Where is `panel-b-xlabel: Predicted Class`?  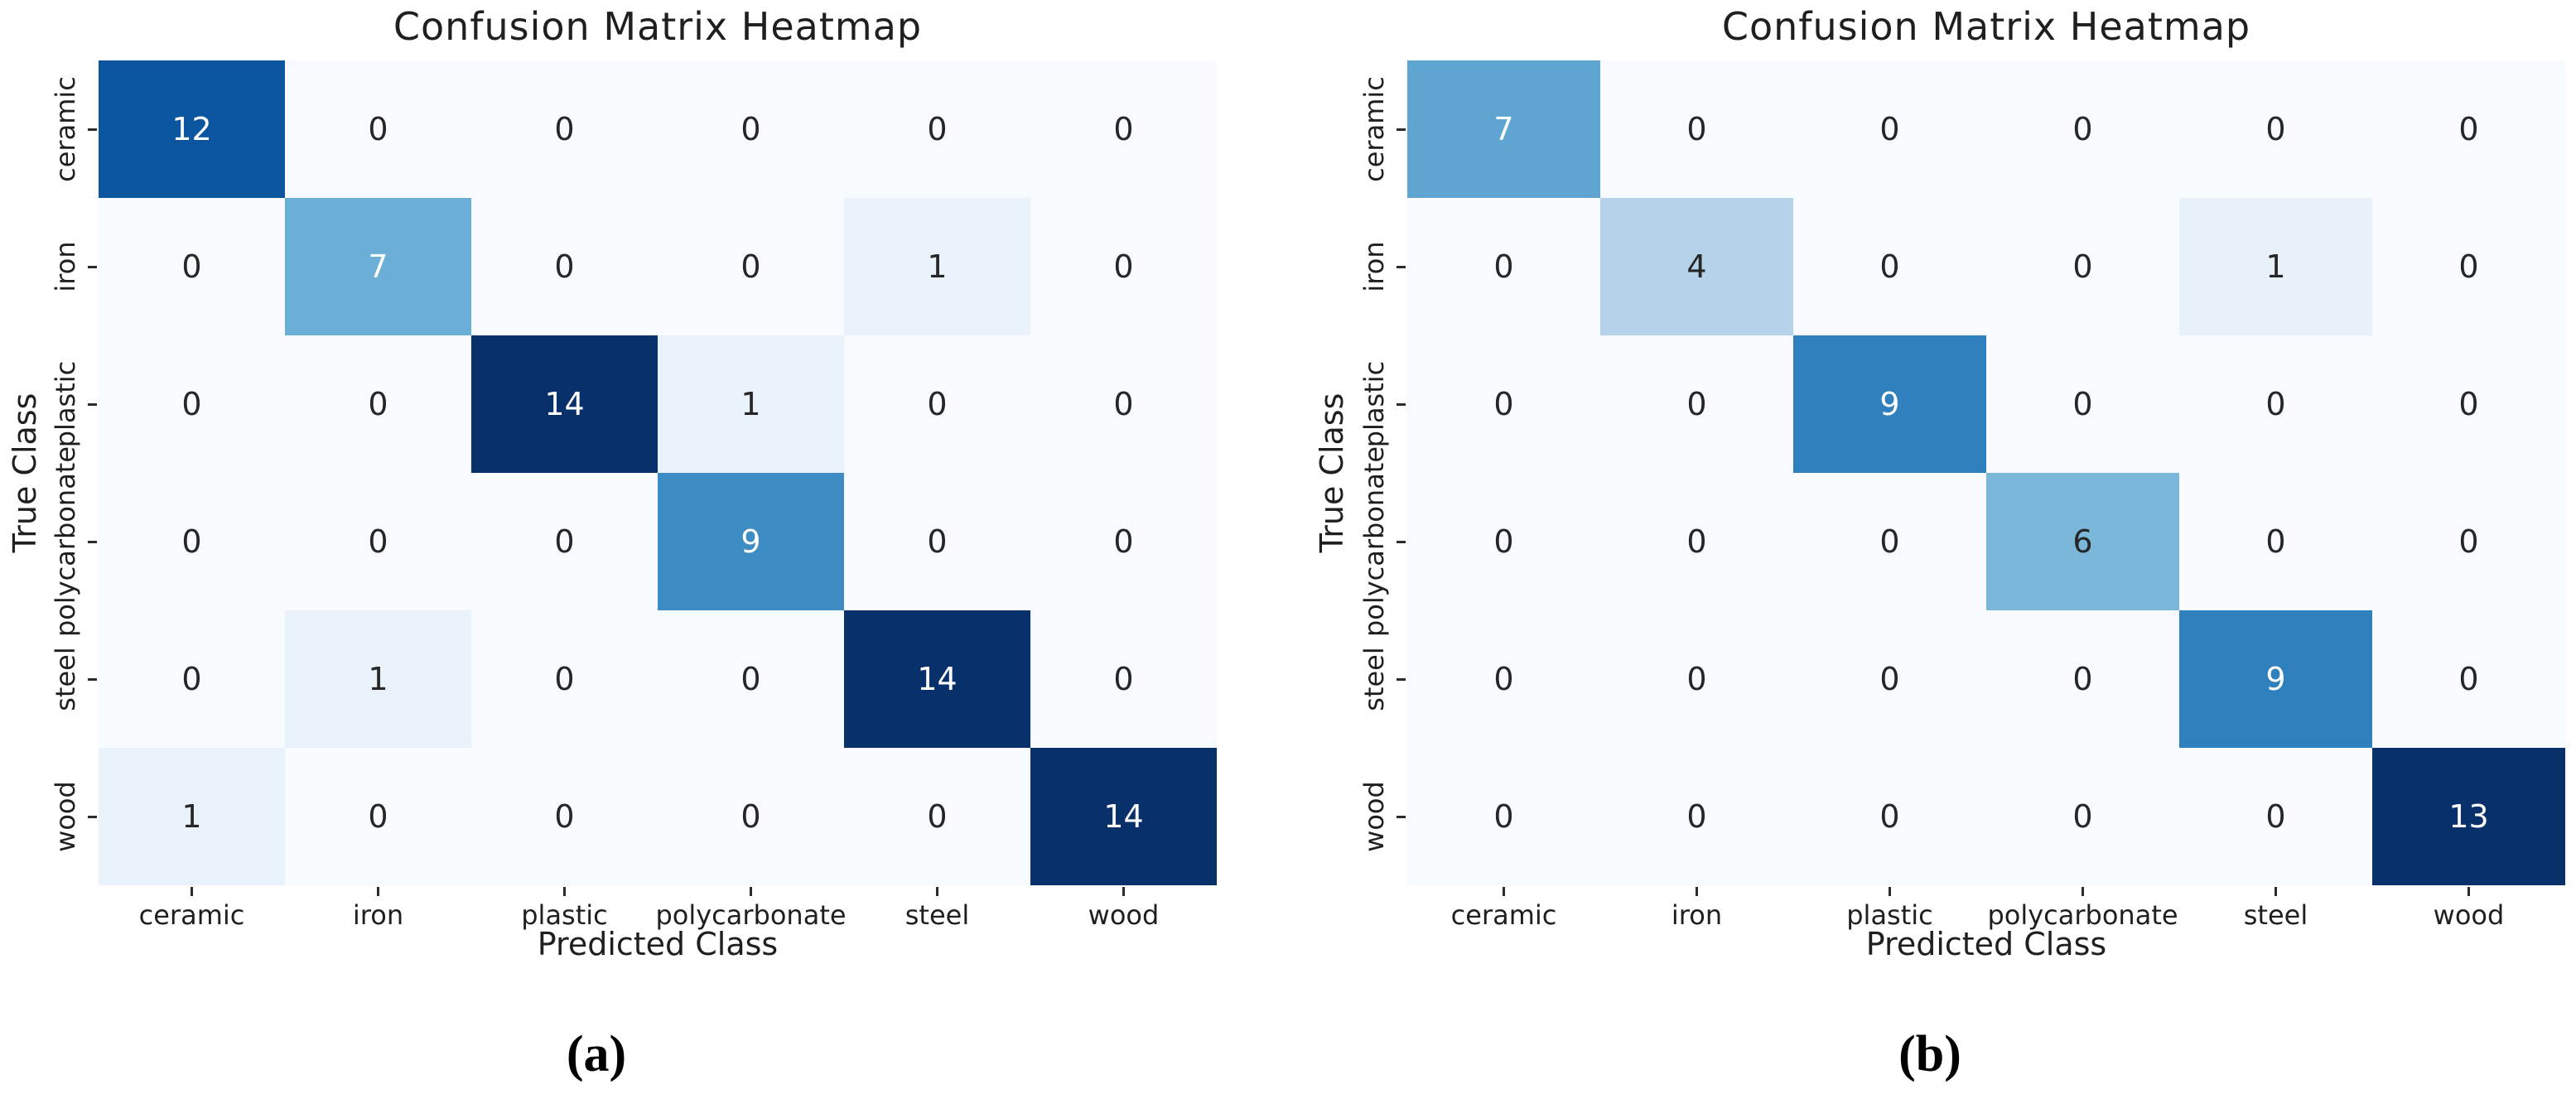
panel-b-xlabel: Predicted Class is located at coordinates (1986, 944).